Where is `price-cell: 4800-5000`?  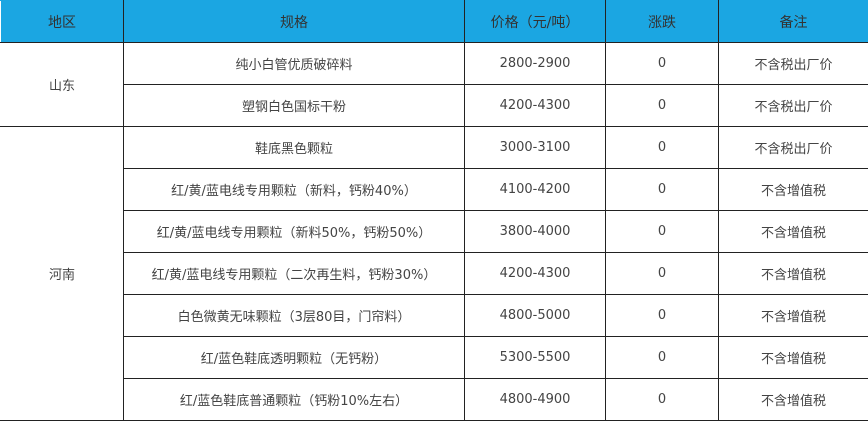 price-cell: 4800-5000 is located at coordinates (535, 315).